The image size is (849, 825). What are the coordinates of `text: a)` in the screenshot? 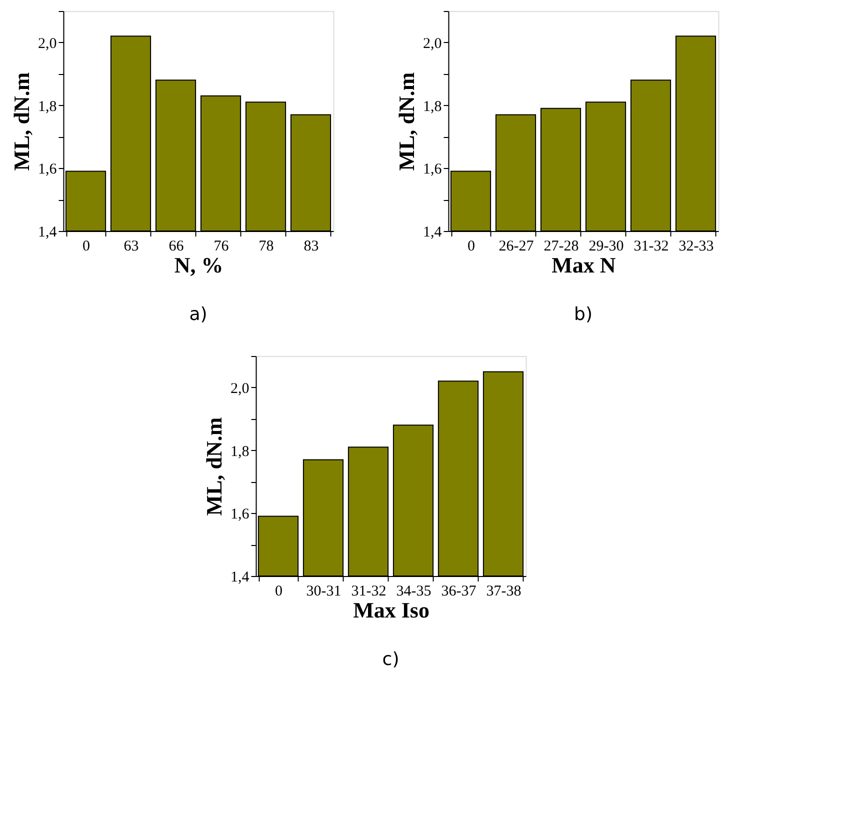 It's located at (198, 314).